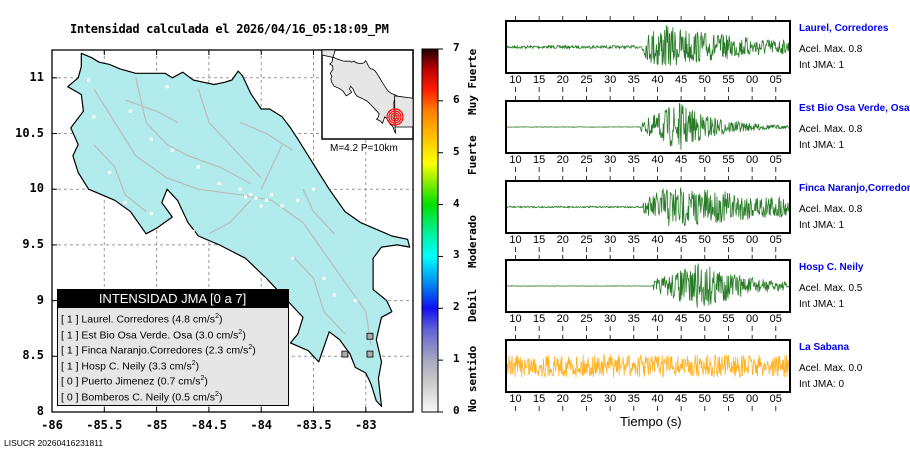 The width and height of the screenshot is (910, 460). Describe the element at coordinates (831, 368) in the screenshot. I see `station-acel-max: Acel. Max. 0.0` at that location.